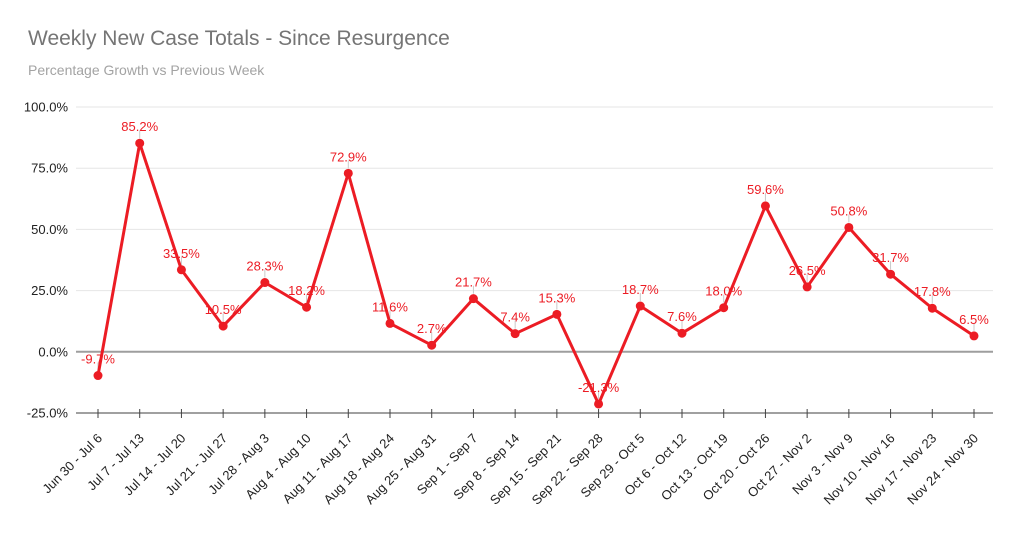 The image size is (1023, 545). What do you see at coordinates (567, 469) in the screenshot?
I see `x-axis-tick-label: Sep 22 - Sep 28` at bounding box center [567, 469].